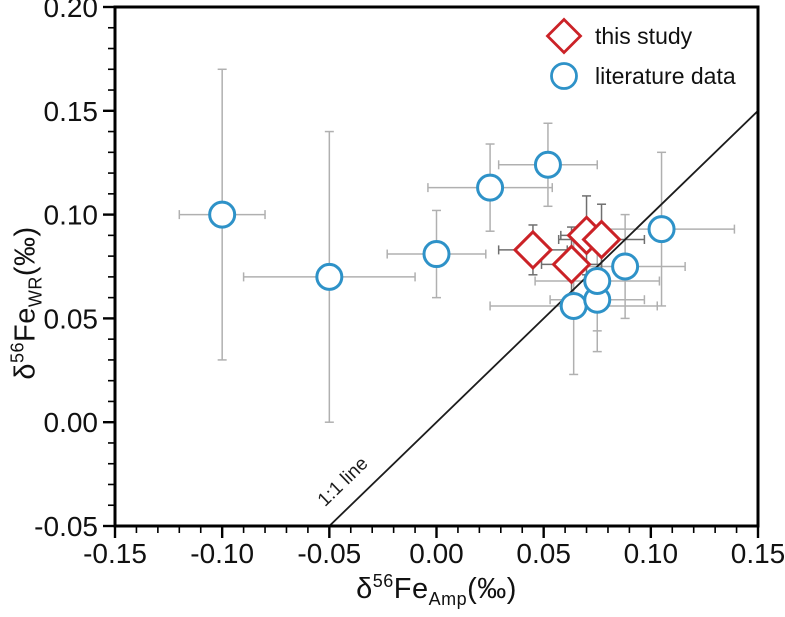  What do you see at coordinates (436, 553) in the screenshot?
I see `x-tick-label: 0.00` at bounding box center [436, 553].